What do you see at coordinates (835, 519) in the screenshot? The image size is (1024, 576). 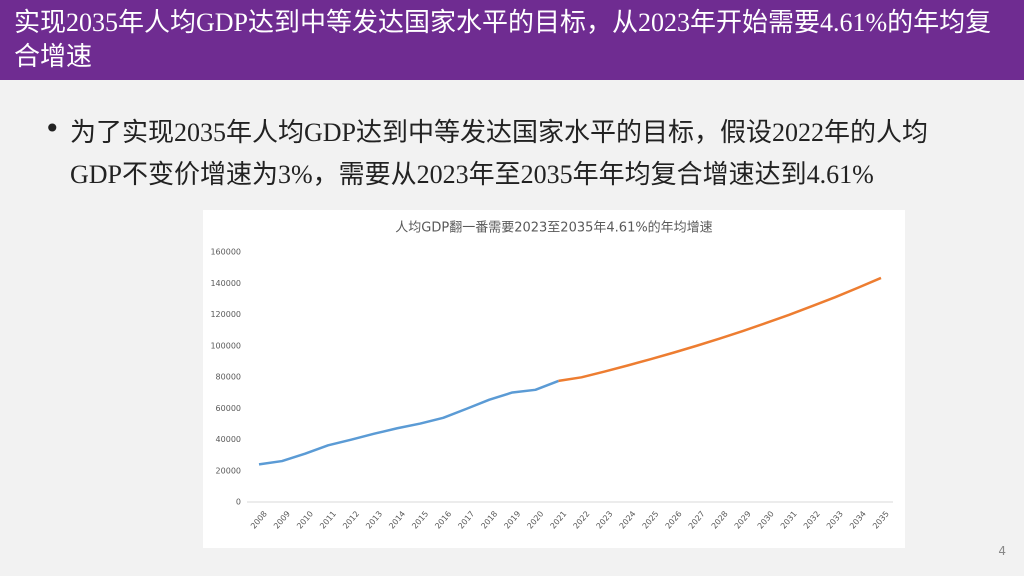 I see `x-tick-label: 2033` at bounding box center [835, 519].